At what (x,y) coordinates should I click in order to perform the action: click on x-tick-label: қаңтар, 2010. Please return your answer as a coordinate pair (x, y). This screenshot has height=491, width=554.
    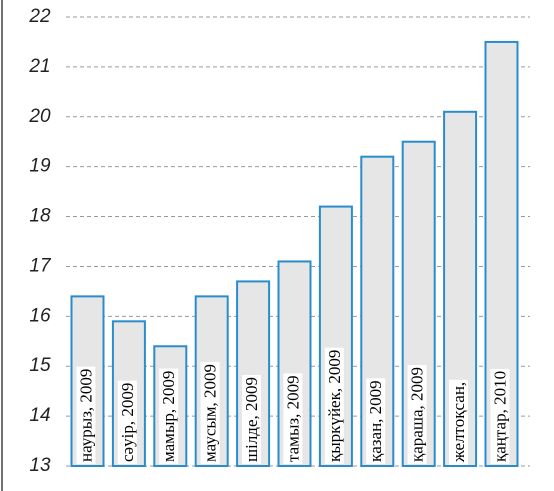
    Looking at the image, I should click on (499, 416).